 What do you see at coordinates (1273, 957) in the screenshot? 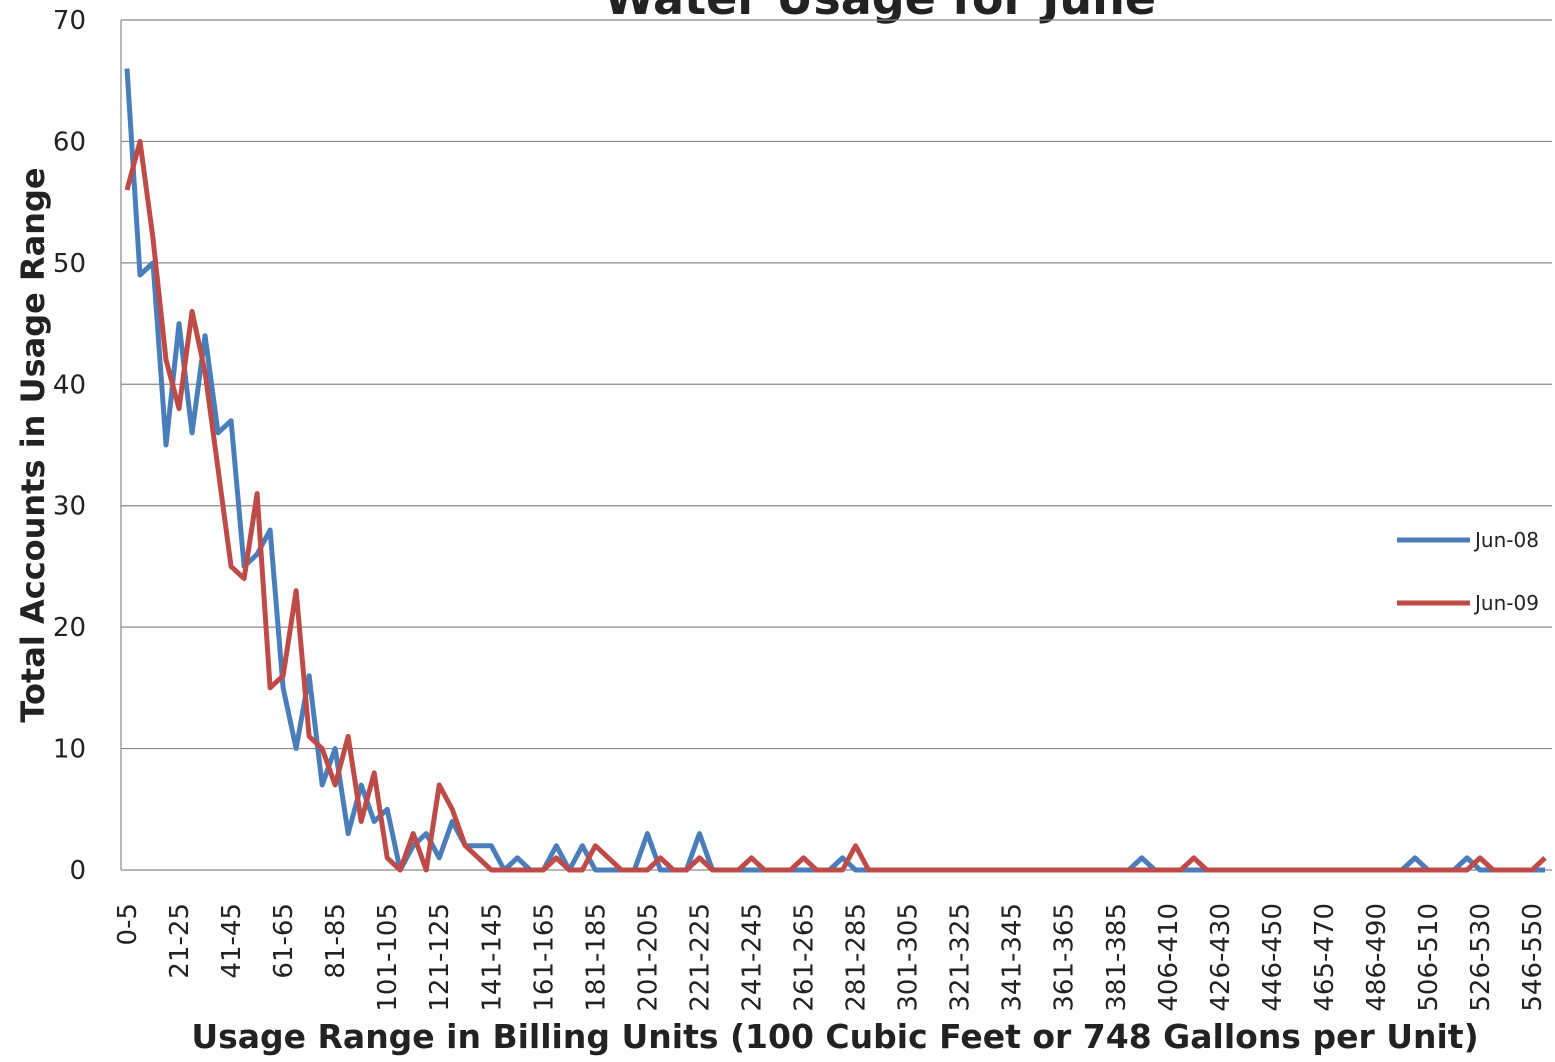
I see `x-tick-label: 446-450` at bounding box center [1273, 957].